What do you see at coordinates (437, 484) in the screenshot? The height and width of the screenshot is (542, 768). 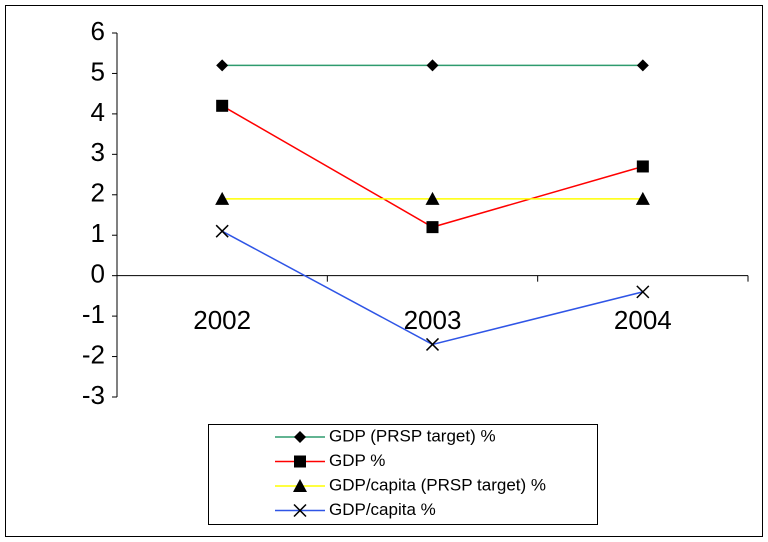 I see `legend-label: GDP/capita (PRSP target) %` at bounding box center [437, 484].